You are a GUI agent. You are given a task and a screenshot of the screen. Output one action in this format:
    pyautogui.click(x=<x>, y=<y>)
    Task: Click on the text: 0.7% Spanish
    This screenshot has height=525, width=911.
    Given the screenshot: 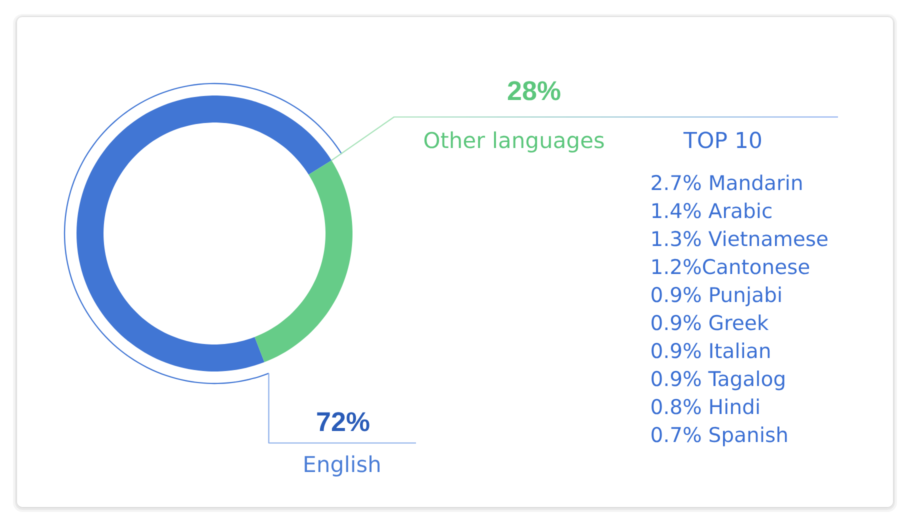 What is the action you would take?
    pyautogui.click(x=719, y=436)
    